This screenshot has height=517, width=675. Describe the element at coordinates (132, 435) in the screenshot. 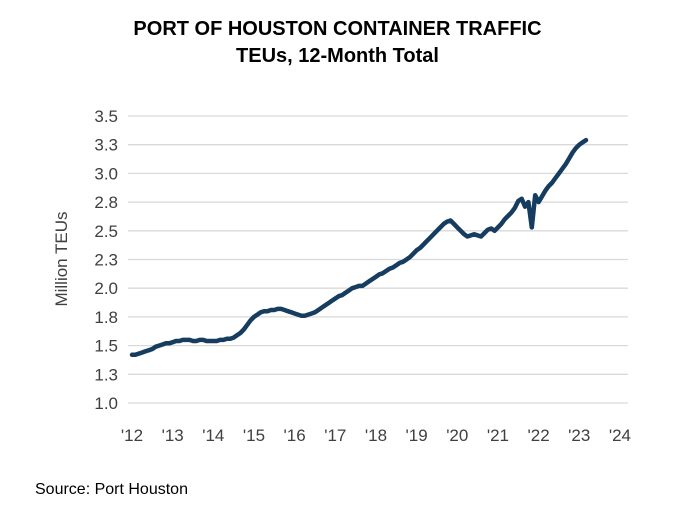

I see `x-tick-label: '12` at that location.